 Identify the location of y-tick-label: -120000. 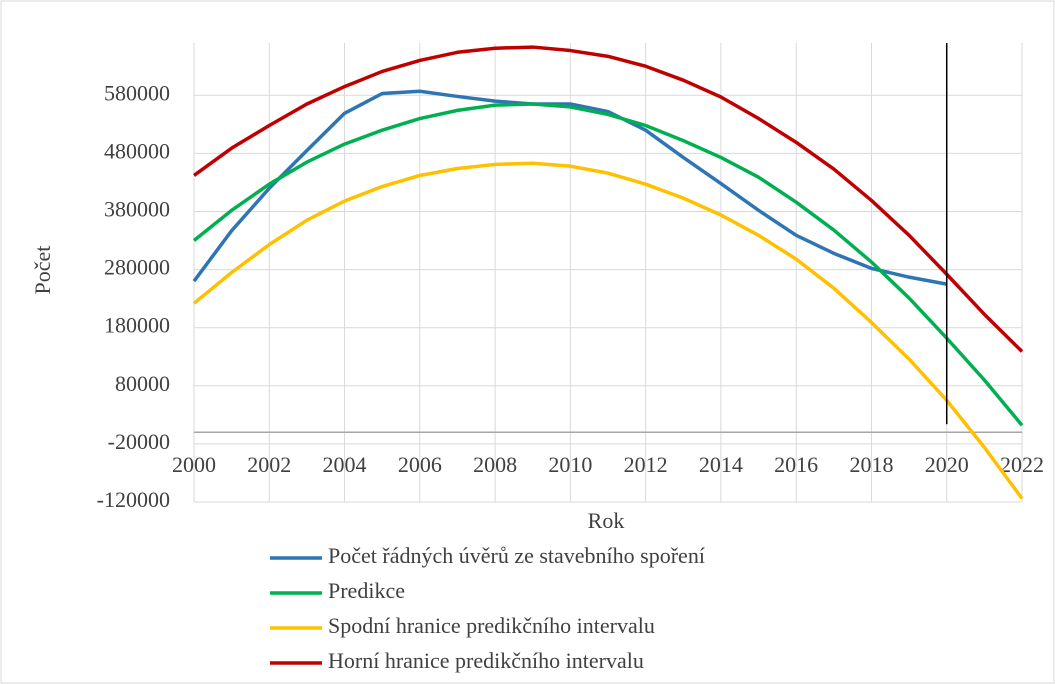
(133, 499).